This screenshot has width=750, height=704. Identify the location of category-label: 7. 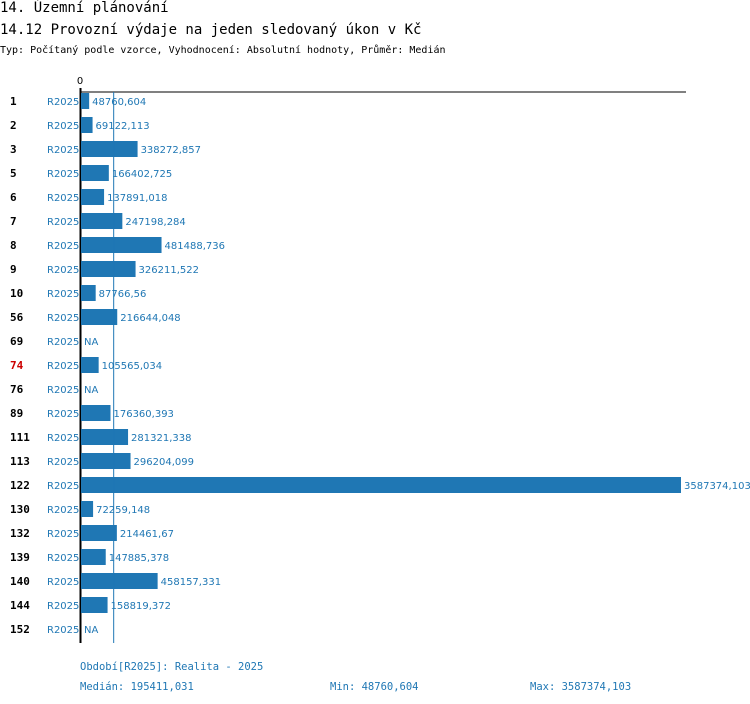
(13, 221).